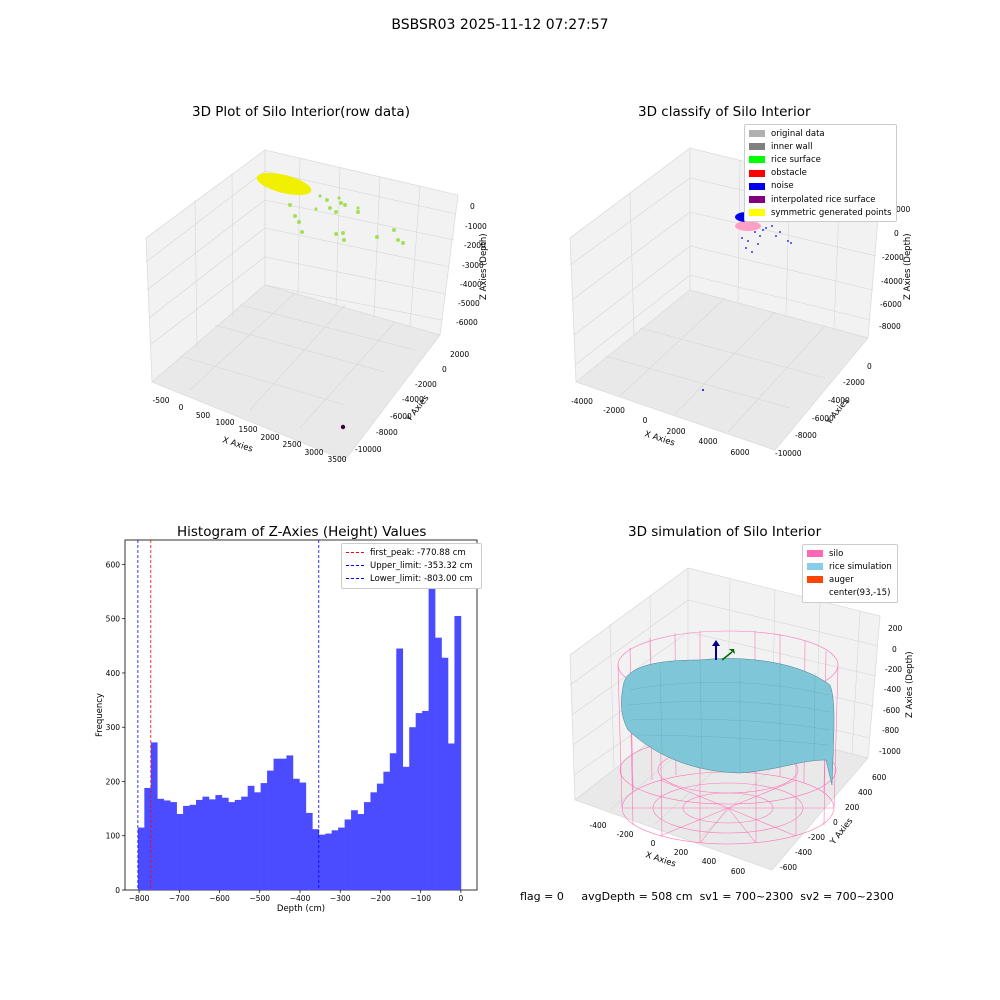  Describe the element at coordinates (300, 898) in the screenshot. I see `histogram-x-tick-label: −400` at that location.